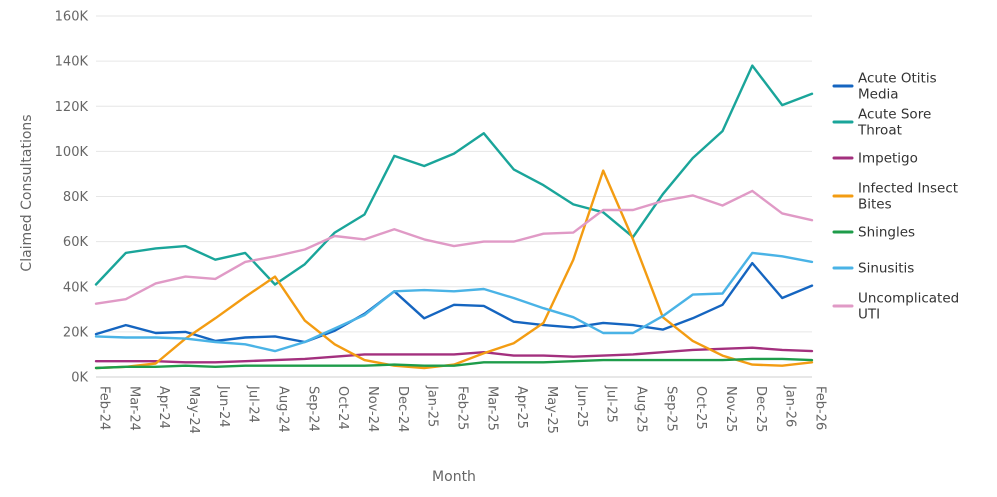  I want to click on y-axis-ticks: 0K 20K 40K 60K 80K 100K 120K 140K 160K, so click(72, 198).